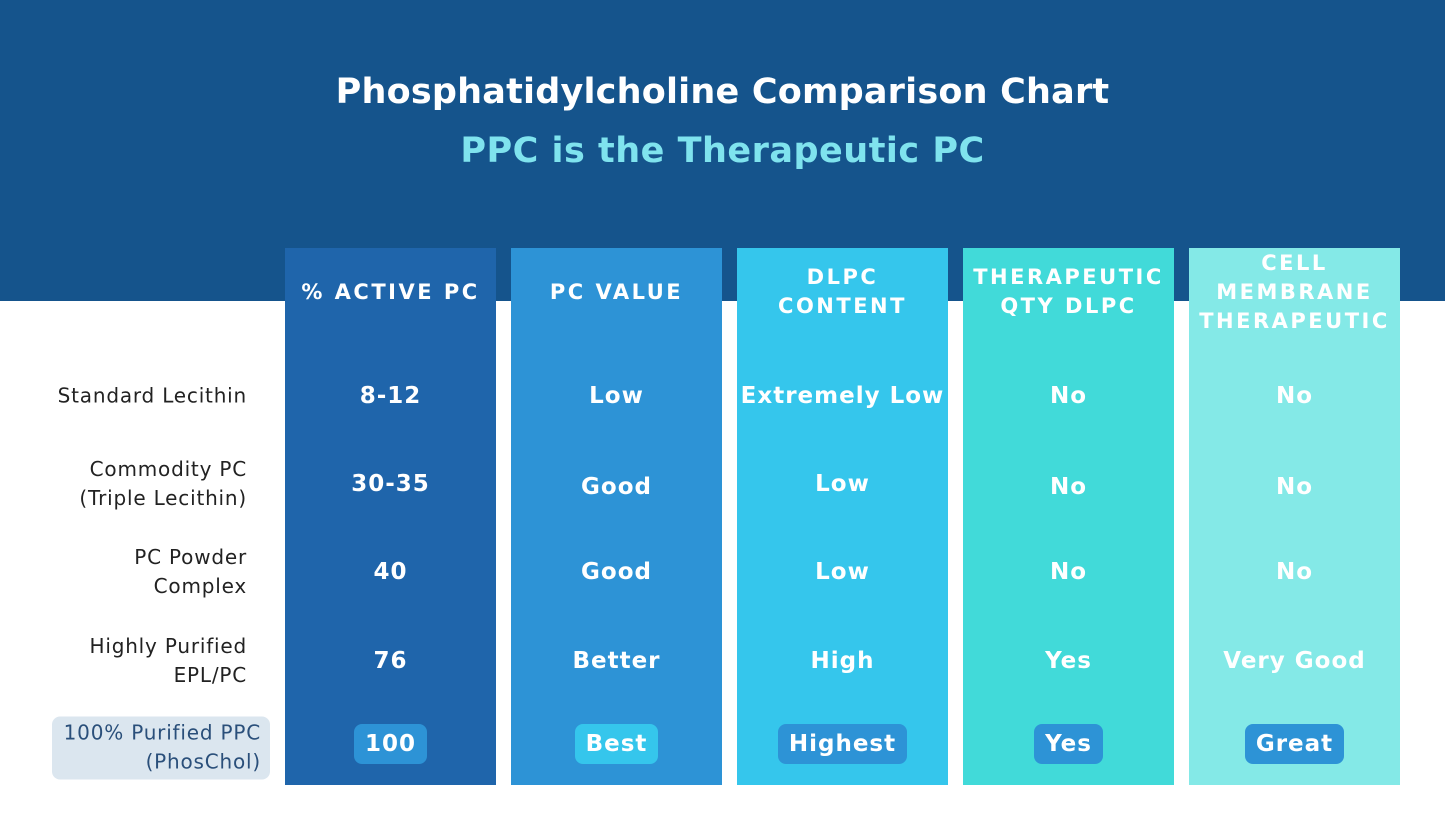 The height and width of the screenshot is (813, 1445). Describe the element at coordinates (390, 661) in the screenshot. I see `table-cell: 76` at that location.